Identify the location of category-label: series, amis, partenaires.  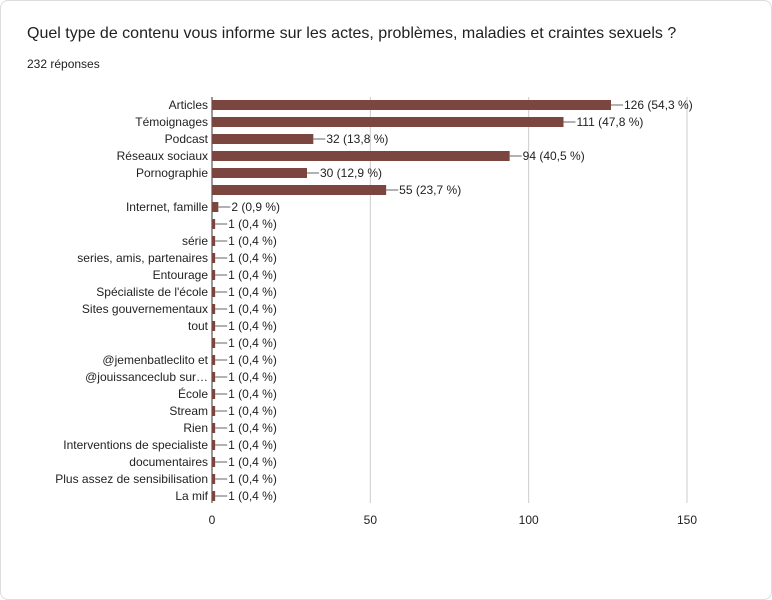
(142, 258).